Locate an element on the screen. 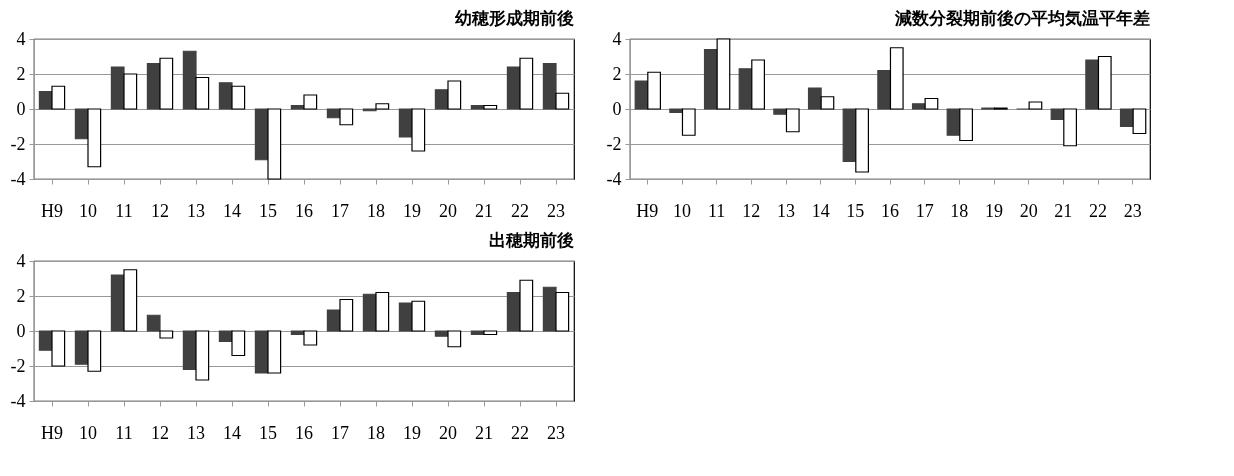  chart-title: 出穂期前後 is located at coordinates (531, 240).